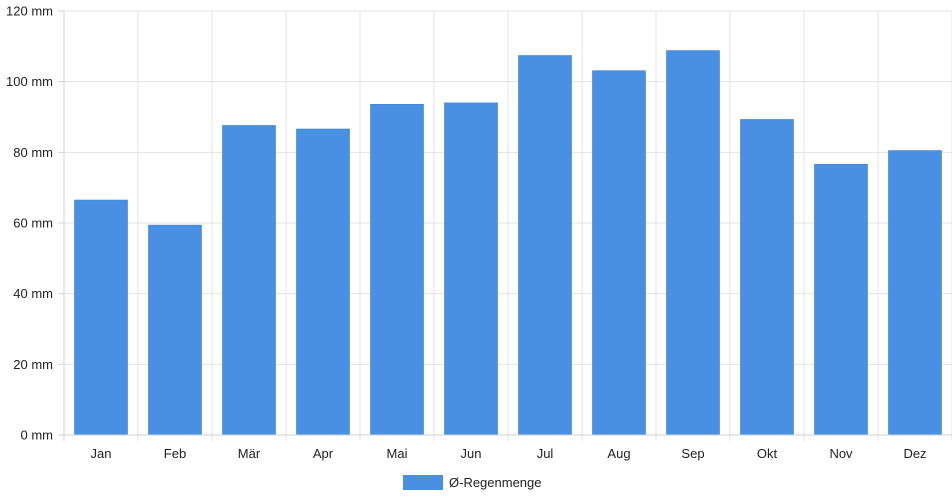 The image size is (952, 500). I want to click on y-tick-label: 120 mm, so click(29, 11).